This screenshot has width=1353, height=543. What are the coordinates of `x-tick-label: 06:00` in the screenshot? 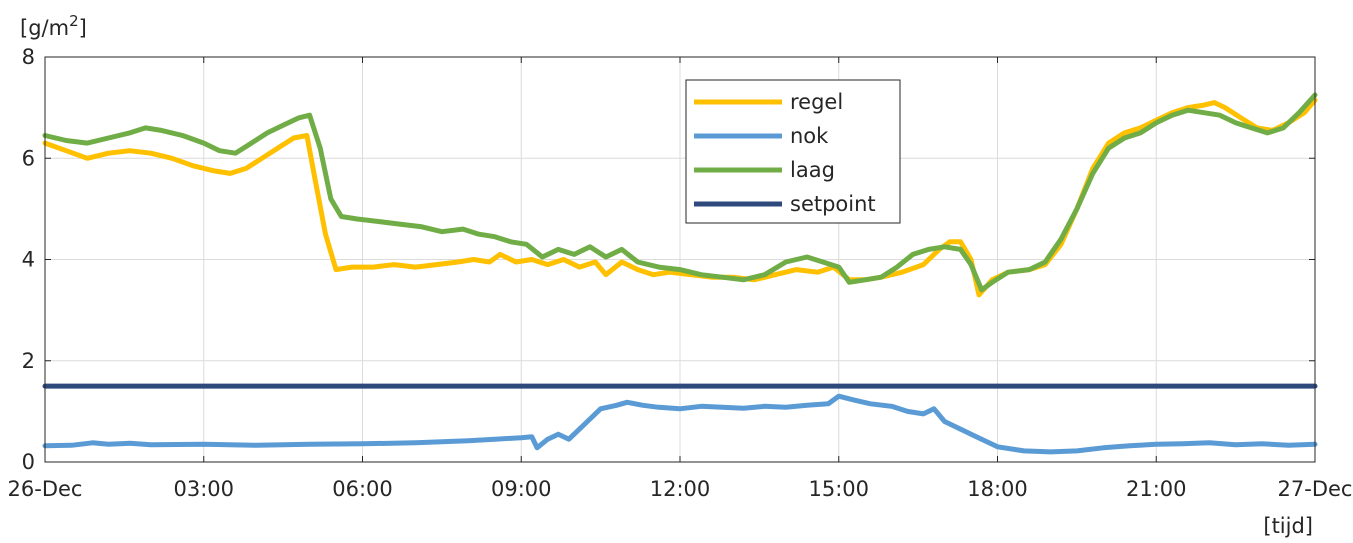 It's located at (362, 489).